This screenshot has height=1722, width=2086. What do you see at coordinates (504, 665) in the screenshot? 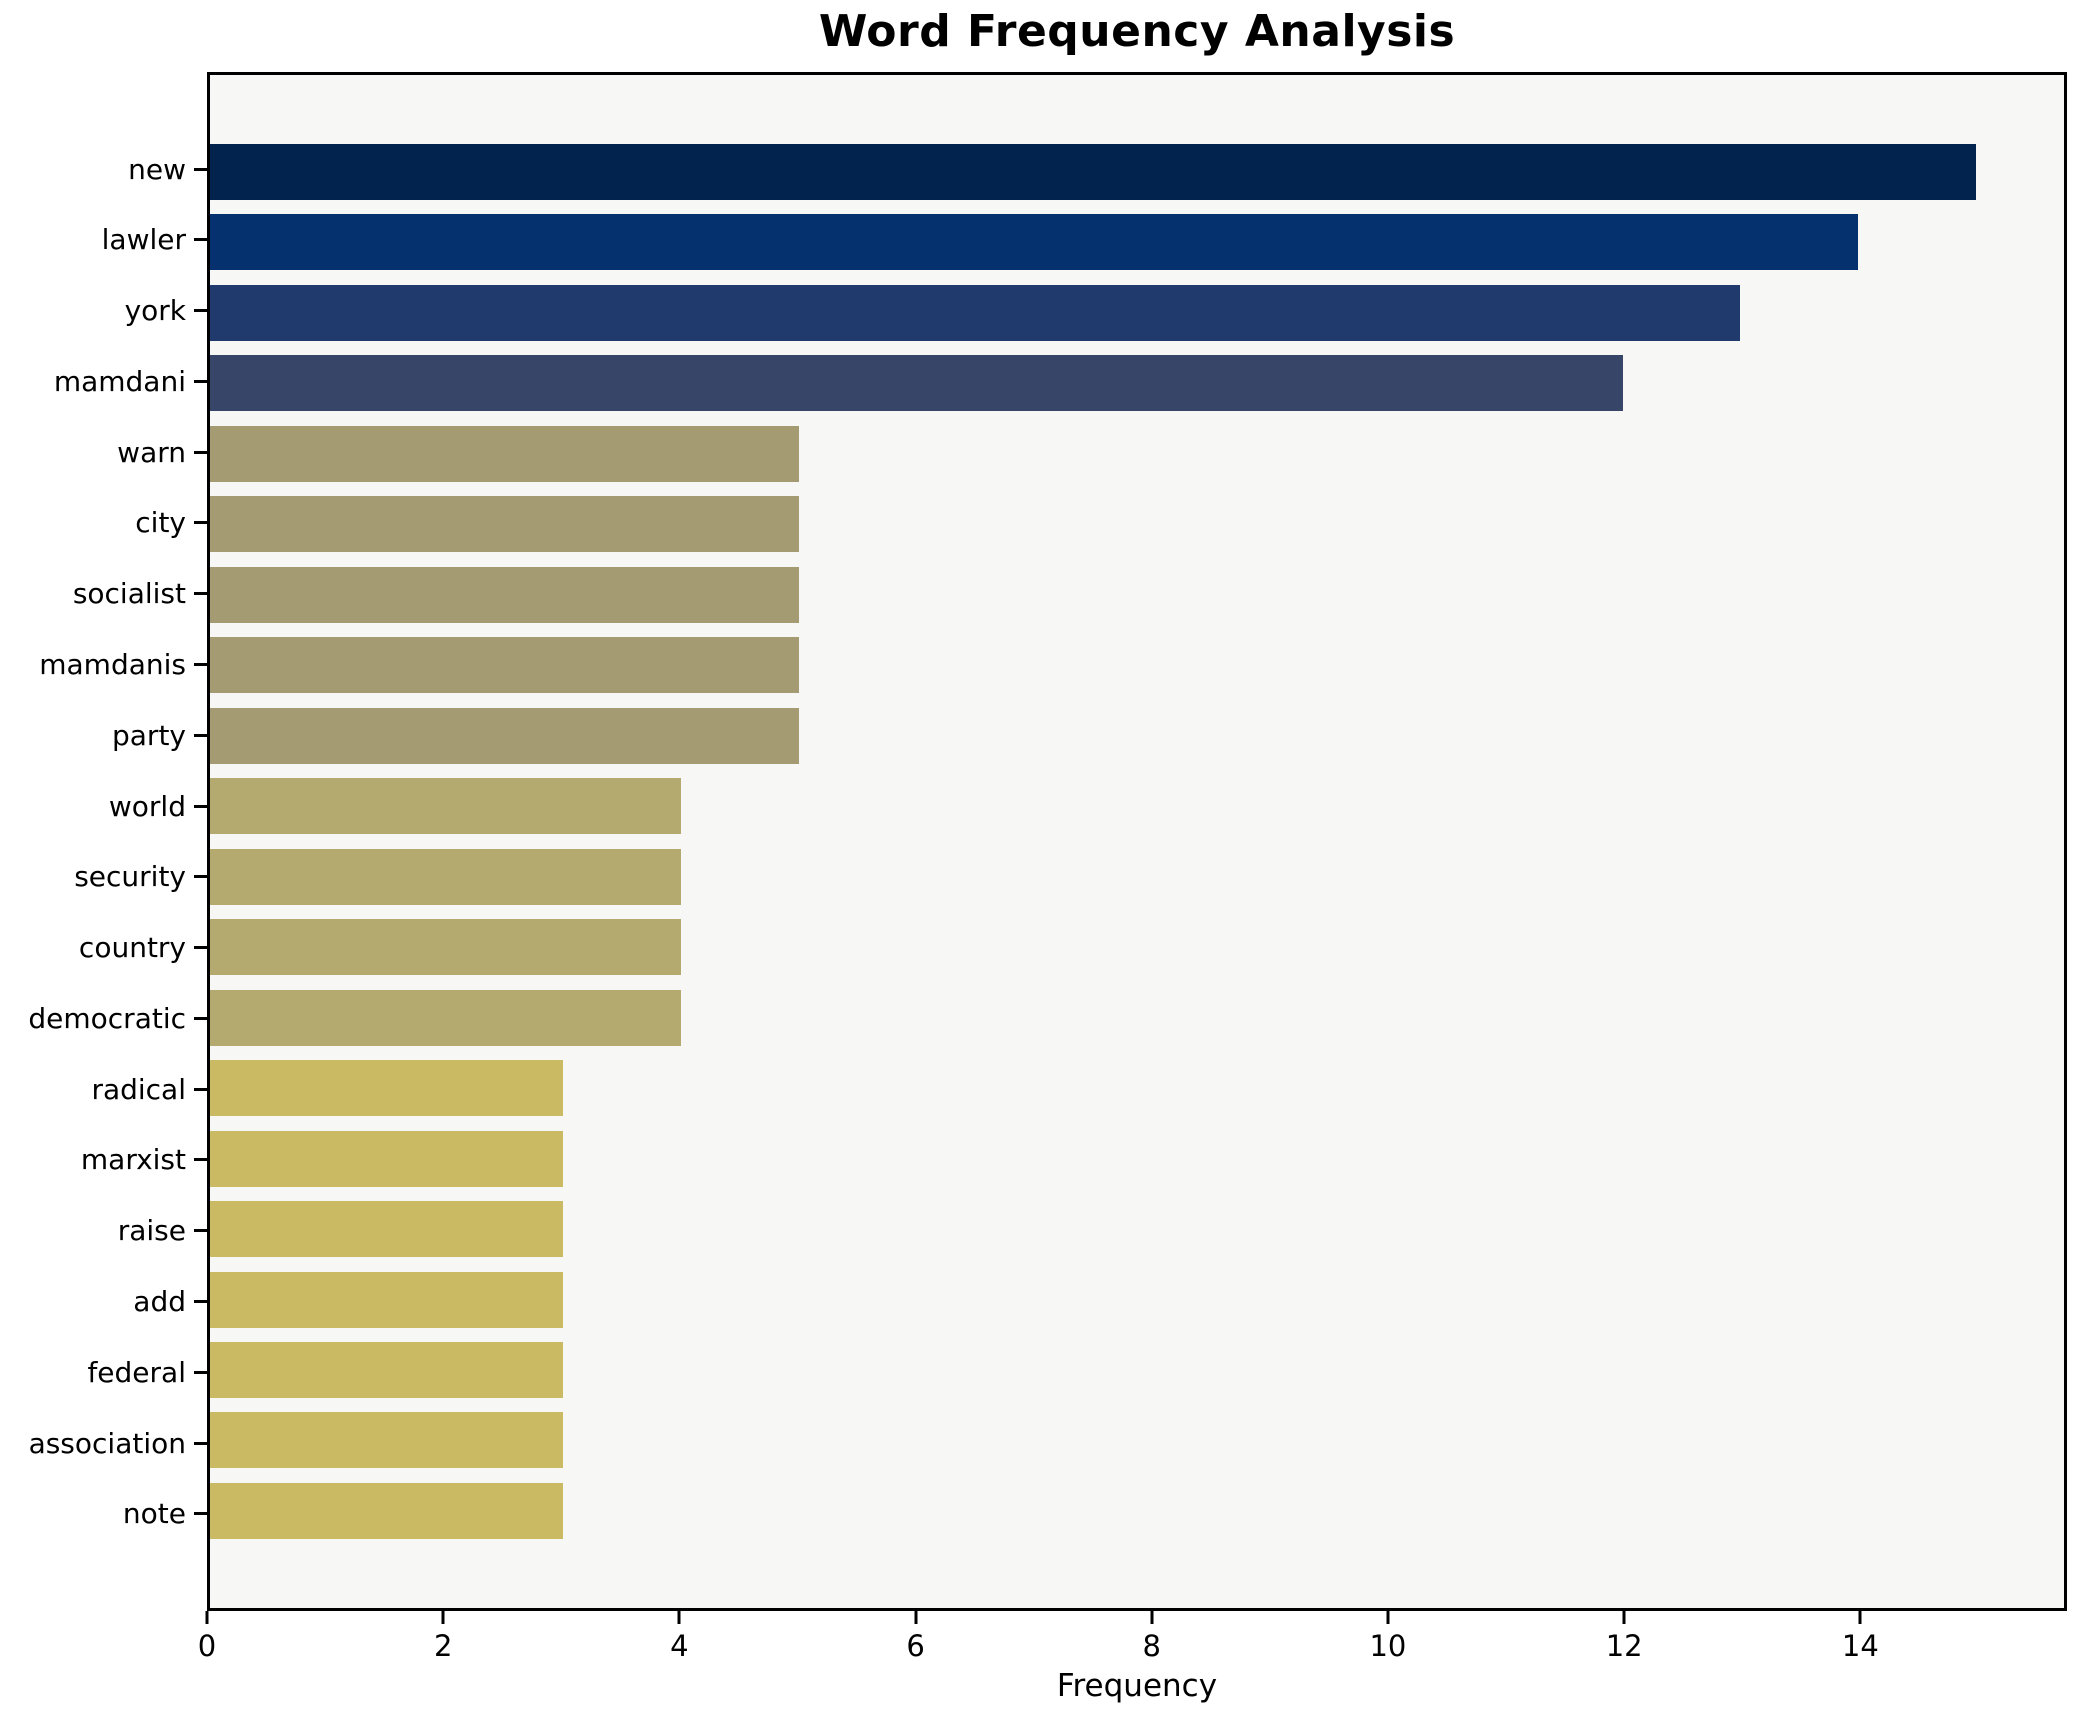
I see `bar-mamdanis` at bounding box center [504, 665].